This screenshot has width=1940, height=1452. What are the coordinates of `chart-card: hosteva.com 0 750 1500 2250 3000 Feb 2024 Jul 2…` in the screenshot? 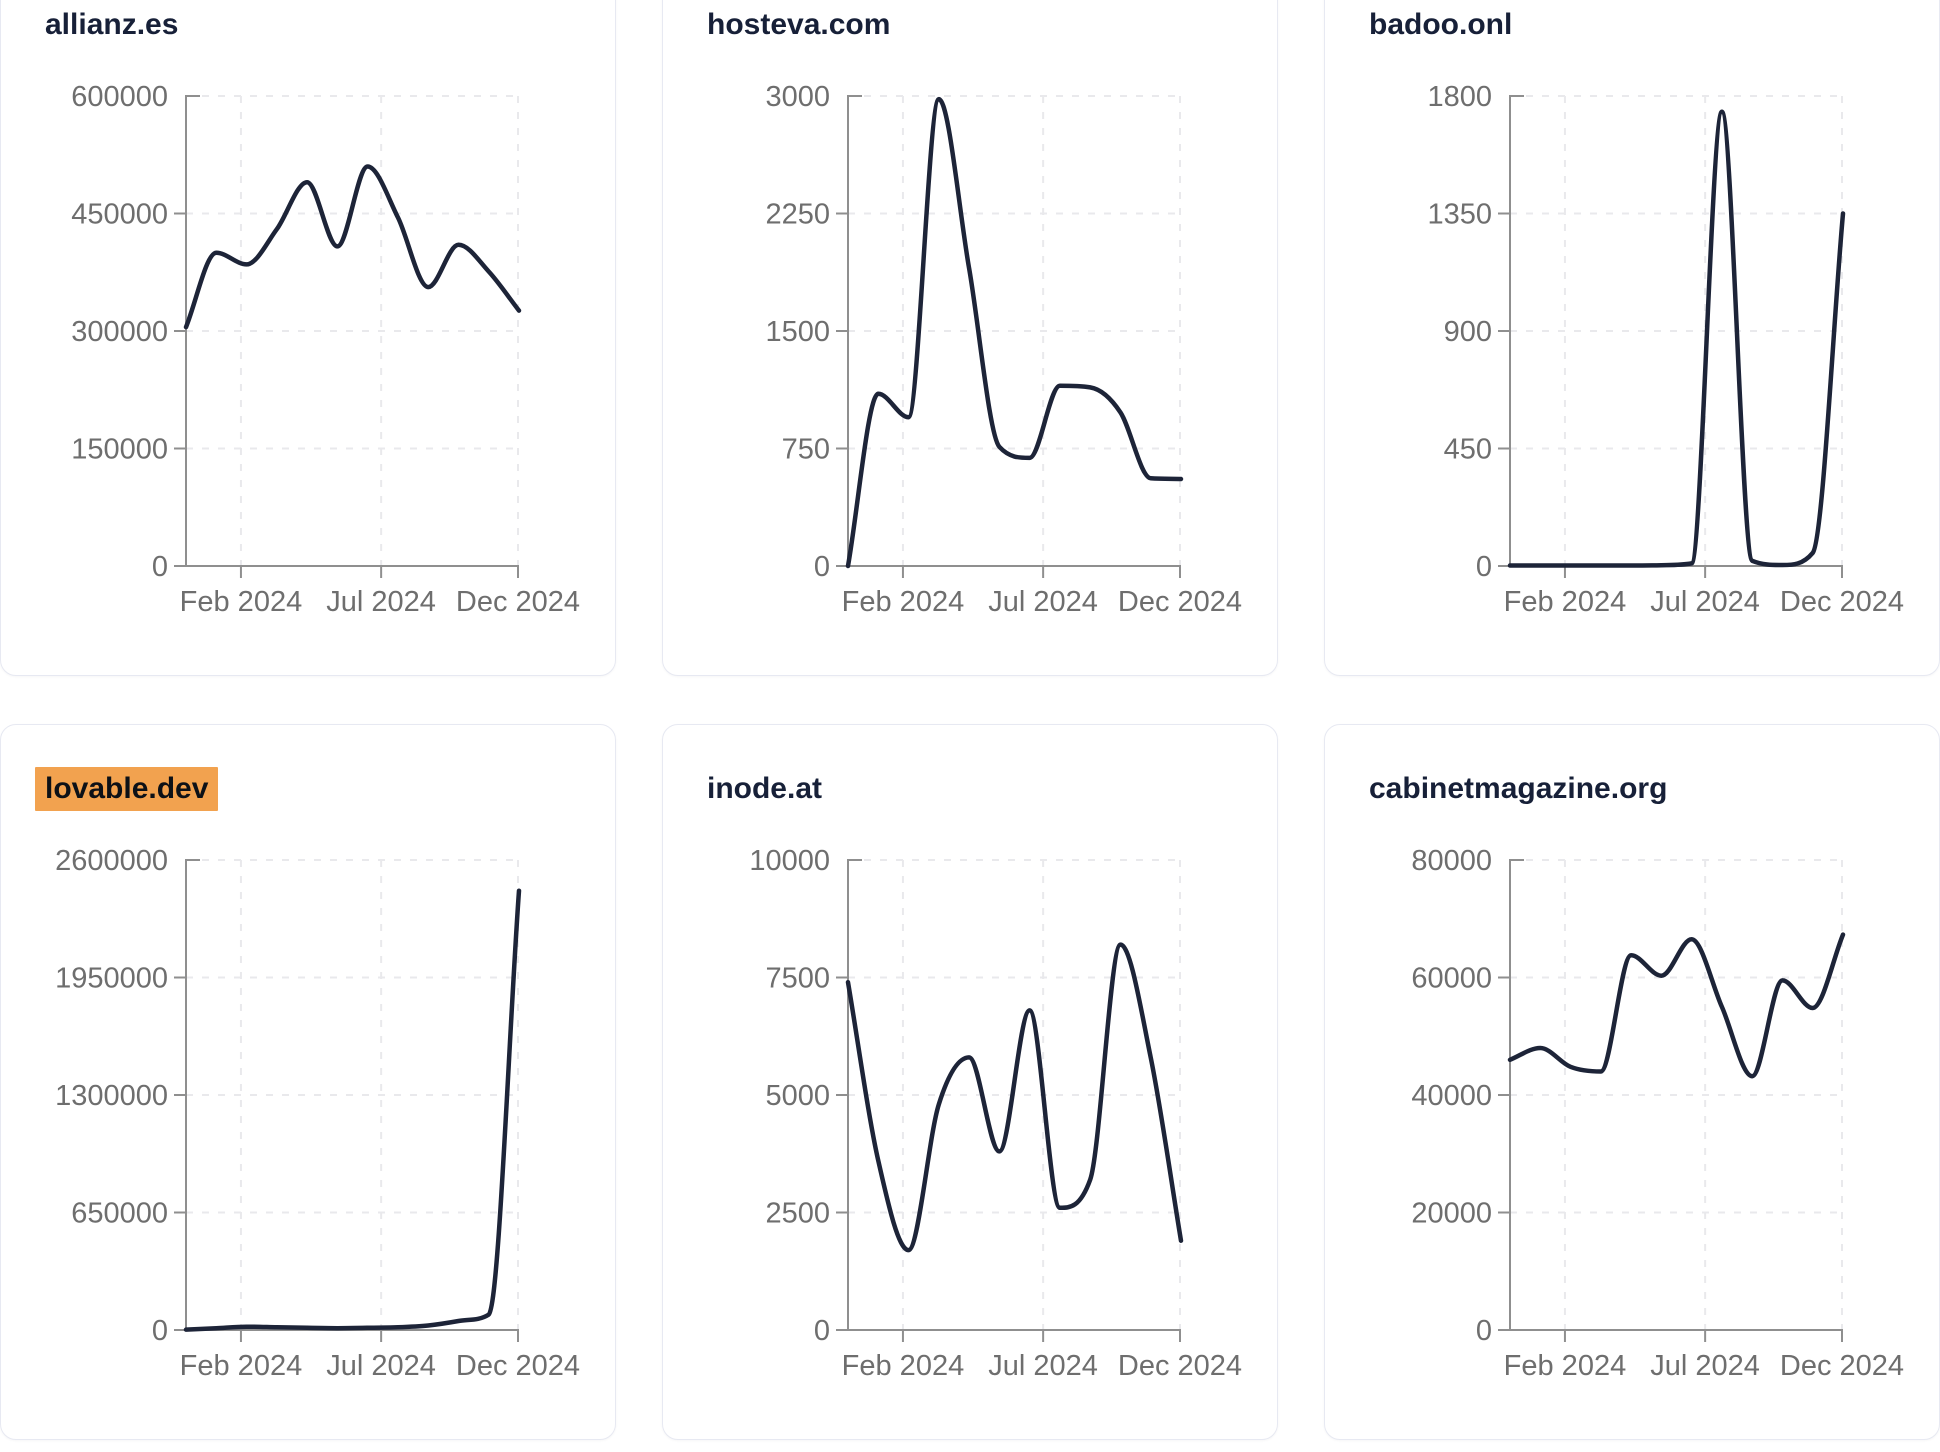 It's located at (970, 338).